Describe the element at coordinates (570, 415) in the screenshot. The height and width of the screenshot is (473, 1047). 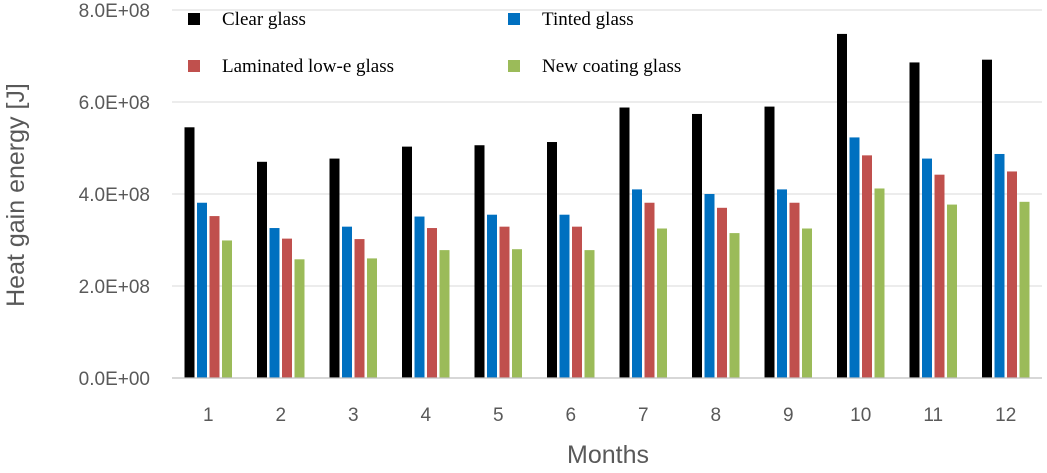
I see `x-tick-label: 6` at that location.